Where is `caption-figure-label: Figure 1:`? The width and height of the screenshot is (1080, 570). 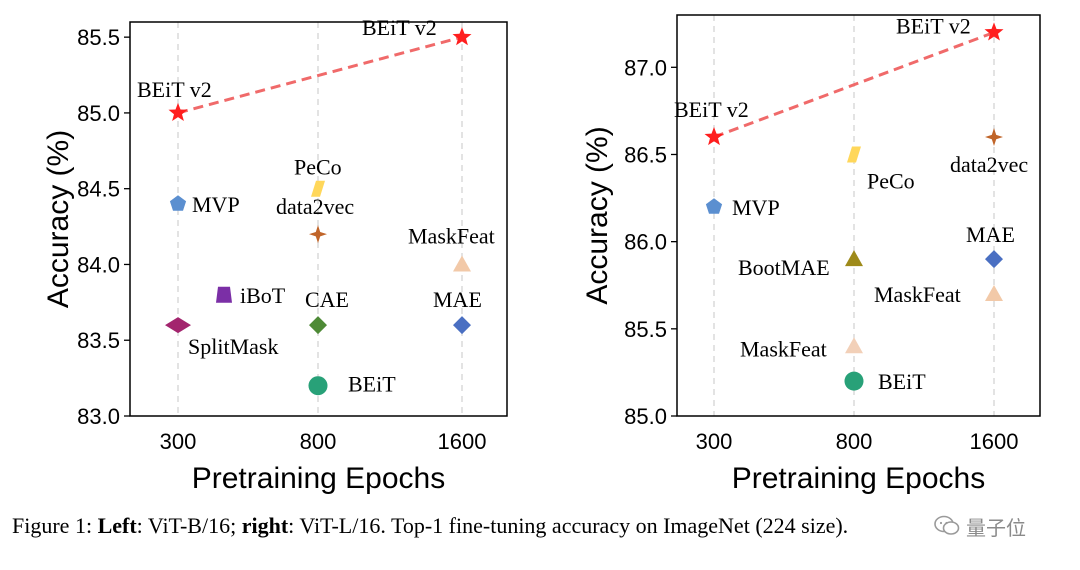
caption-figure-label: Figure 1: is located at coordinates (55, 525).